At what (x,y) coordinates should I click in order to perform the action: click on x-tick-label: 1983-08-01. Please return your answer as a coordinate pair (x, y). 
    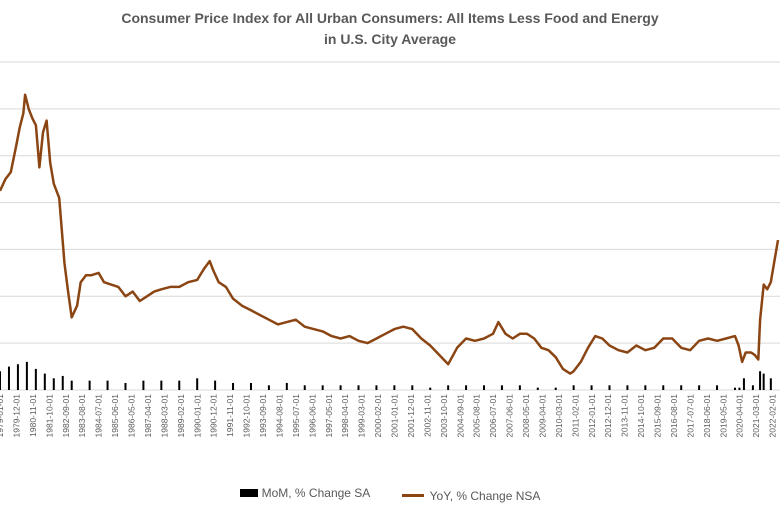
    Looking at the image, I should click on (82, 416).